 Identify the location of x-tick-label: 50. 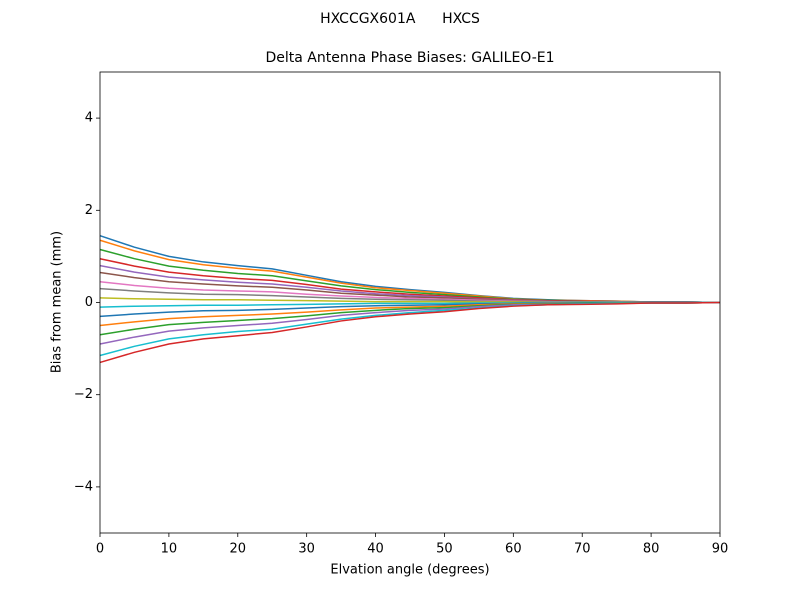
(444, 549).